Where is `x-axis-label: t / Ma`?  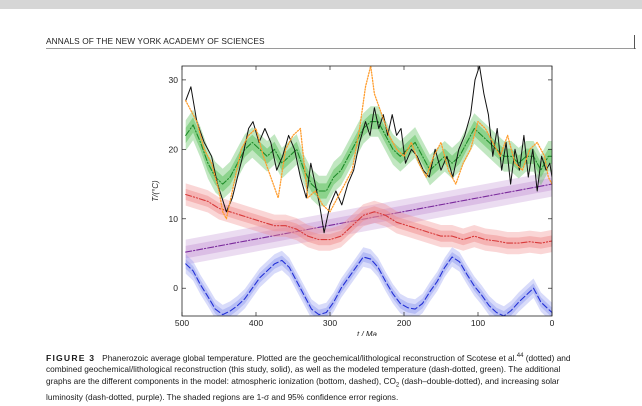
x-axis-label: t / Ma is located at coordinates (367, 333).